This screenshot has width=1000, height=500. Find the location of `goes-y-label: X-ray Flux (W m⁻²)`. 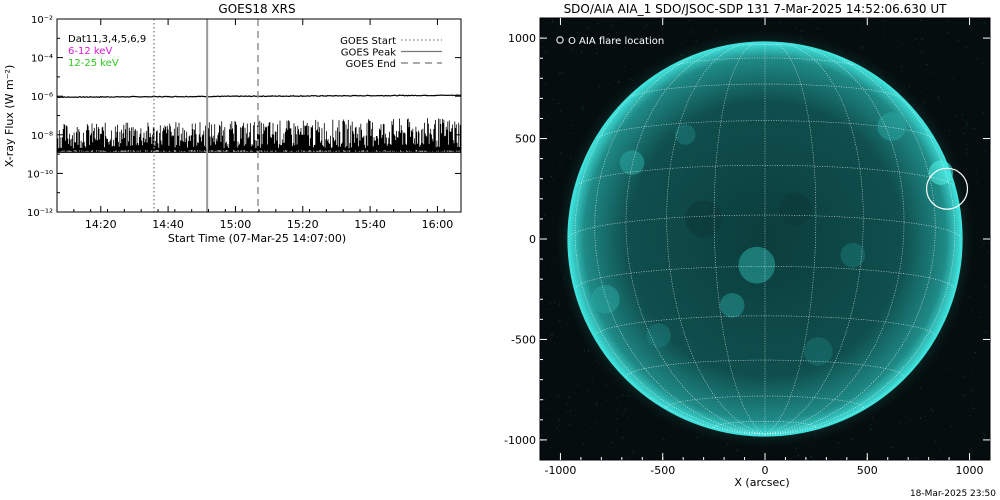

goes-y-label: X-ray Flux (W m⁻²) is located at coordinates (9, 116).